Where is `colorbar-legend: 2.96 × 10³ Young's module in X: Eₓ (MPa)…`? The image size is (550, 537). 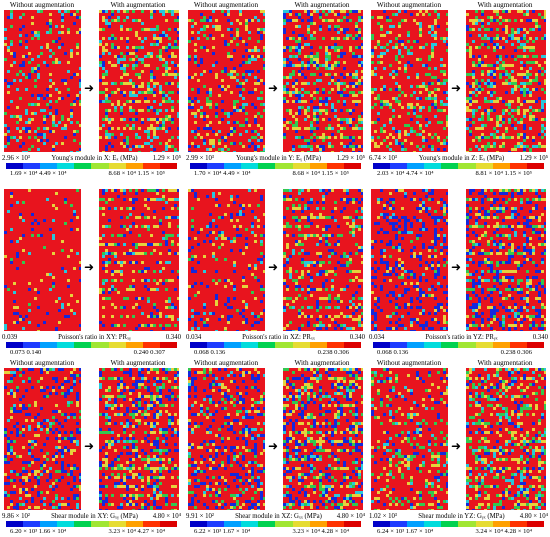
colorbar-legend: 2.96 × 10³ Young's module in X: Eₓ (MPa)… is located at coordinates (91, 165).